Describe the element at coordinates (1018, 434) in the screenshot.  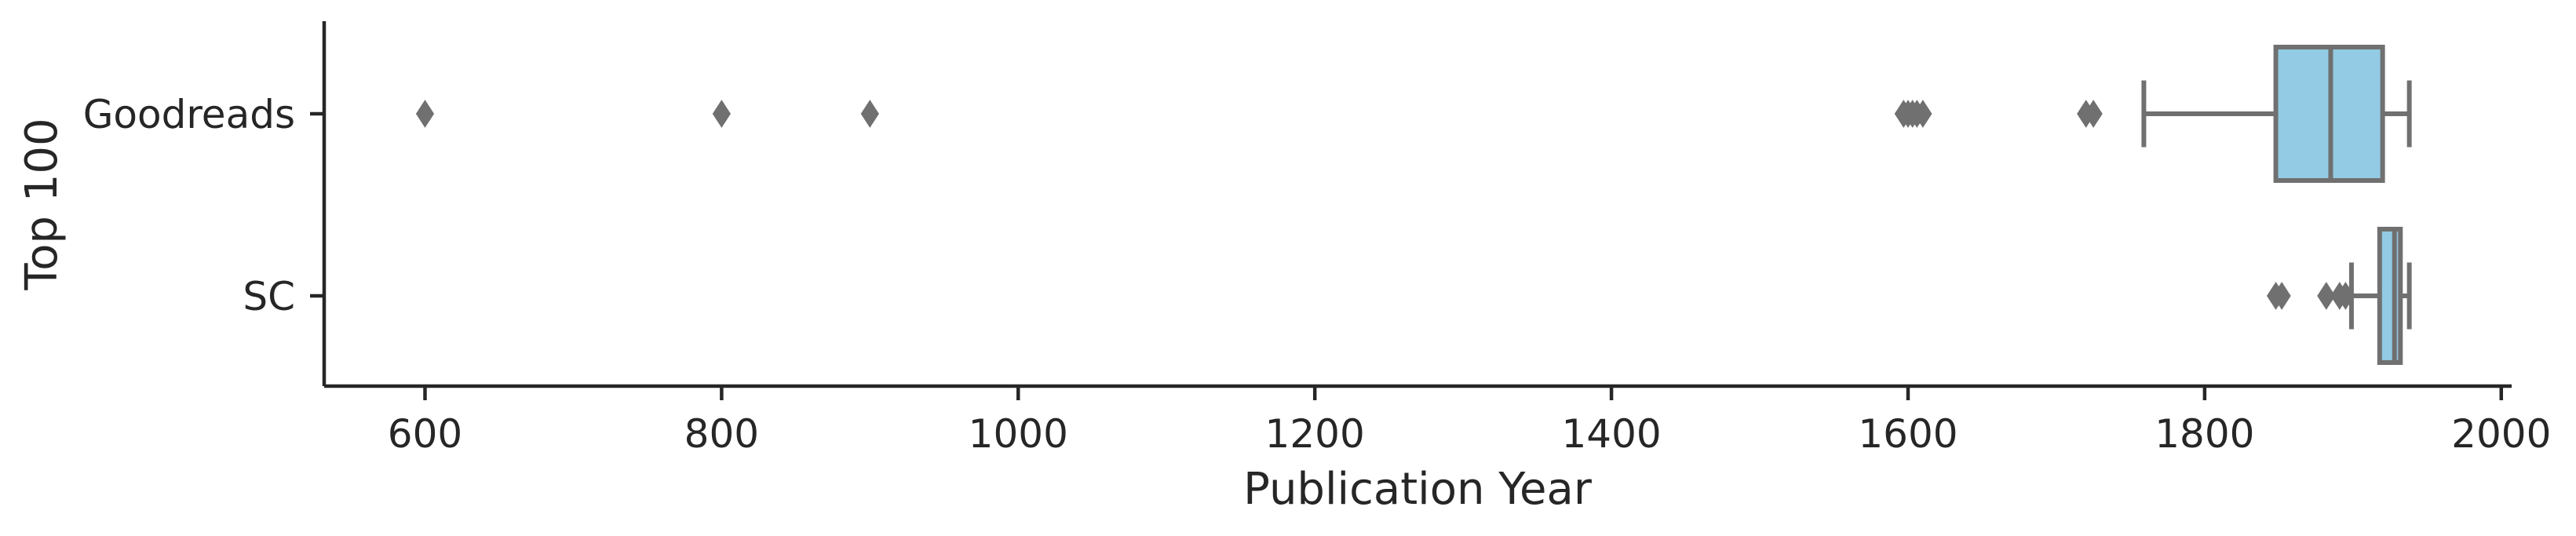
I see `x-tick-label: 1000` at that location.